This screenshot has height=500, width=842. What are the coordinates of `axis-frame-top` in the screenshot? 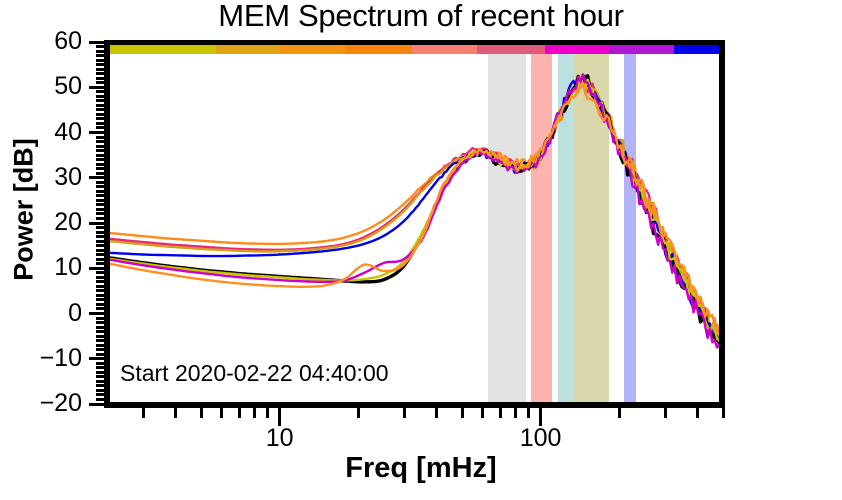 It's located at (414, 42).